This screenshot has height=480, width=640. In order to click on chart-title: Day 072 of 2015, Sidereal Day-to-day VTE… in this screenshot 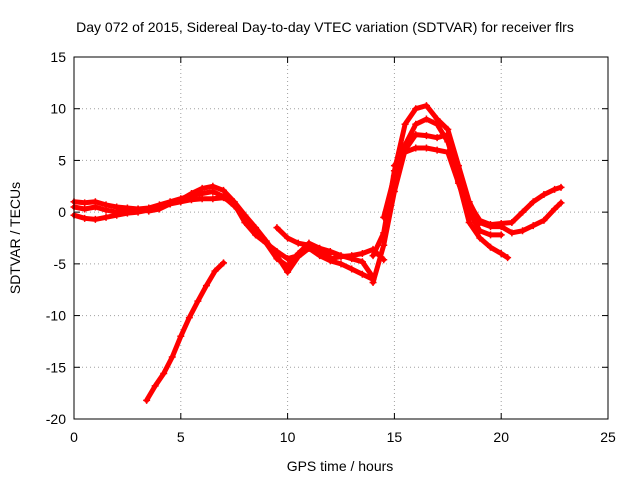, I will do `click(325, 27)`.